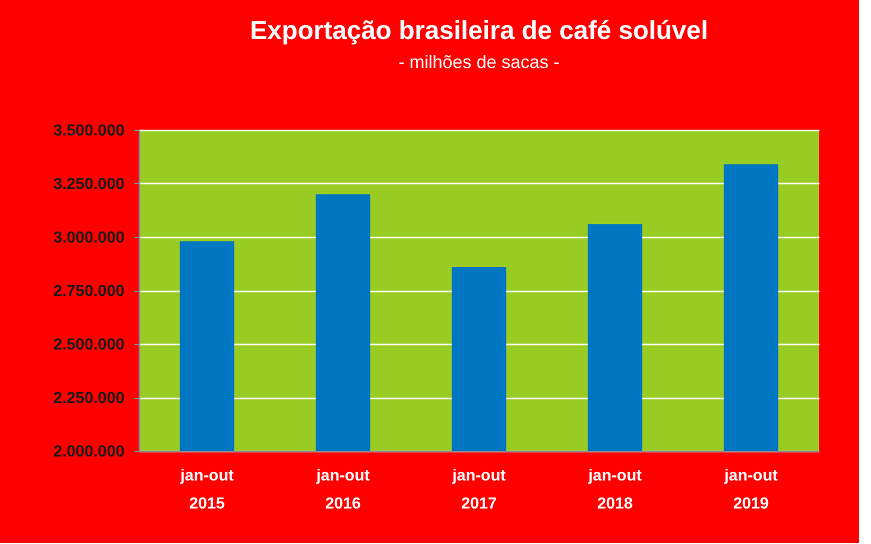  I want to click on x-tick-label: jan-out 2018, so click(614, 490).